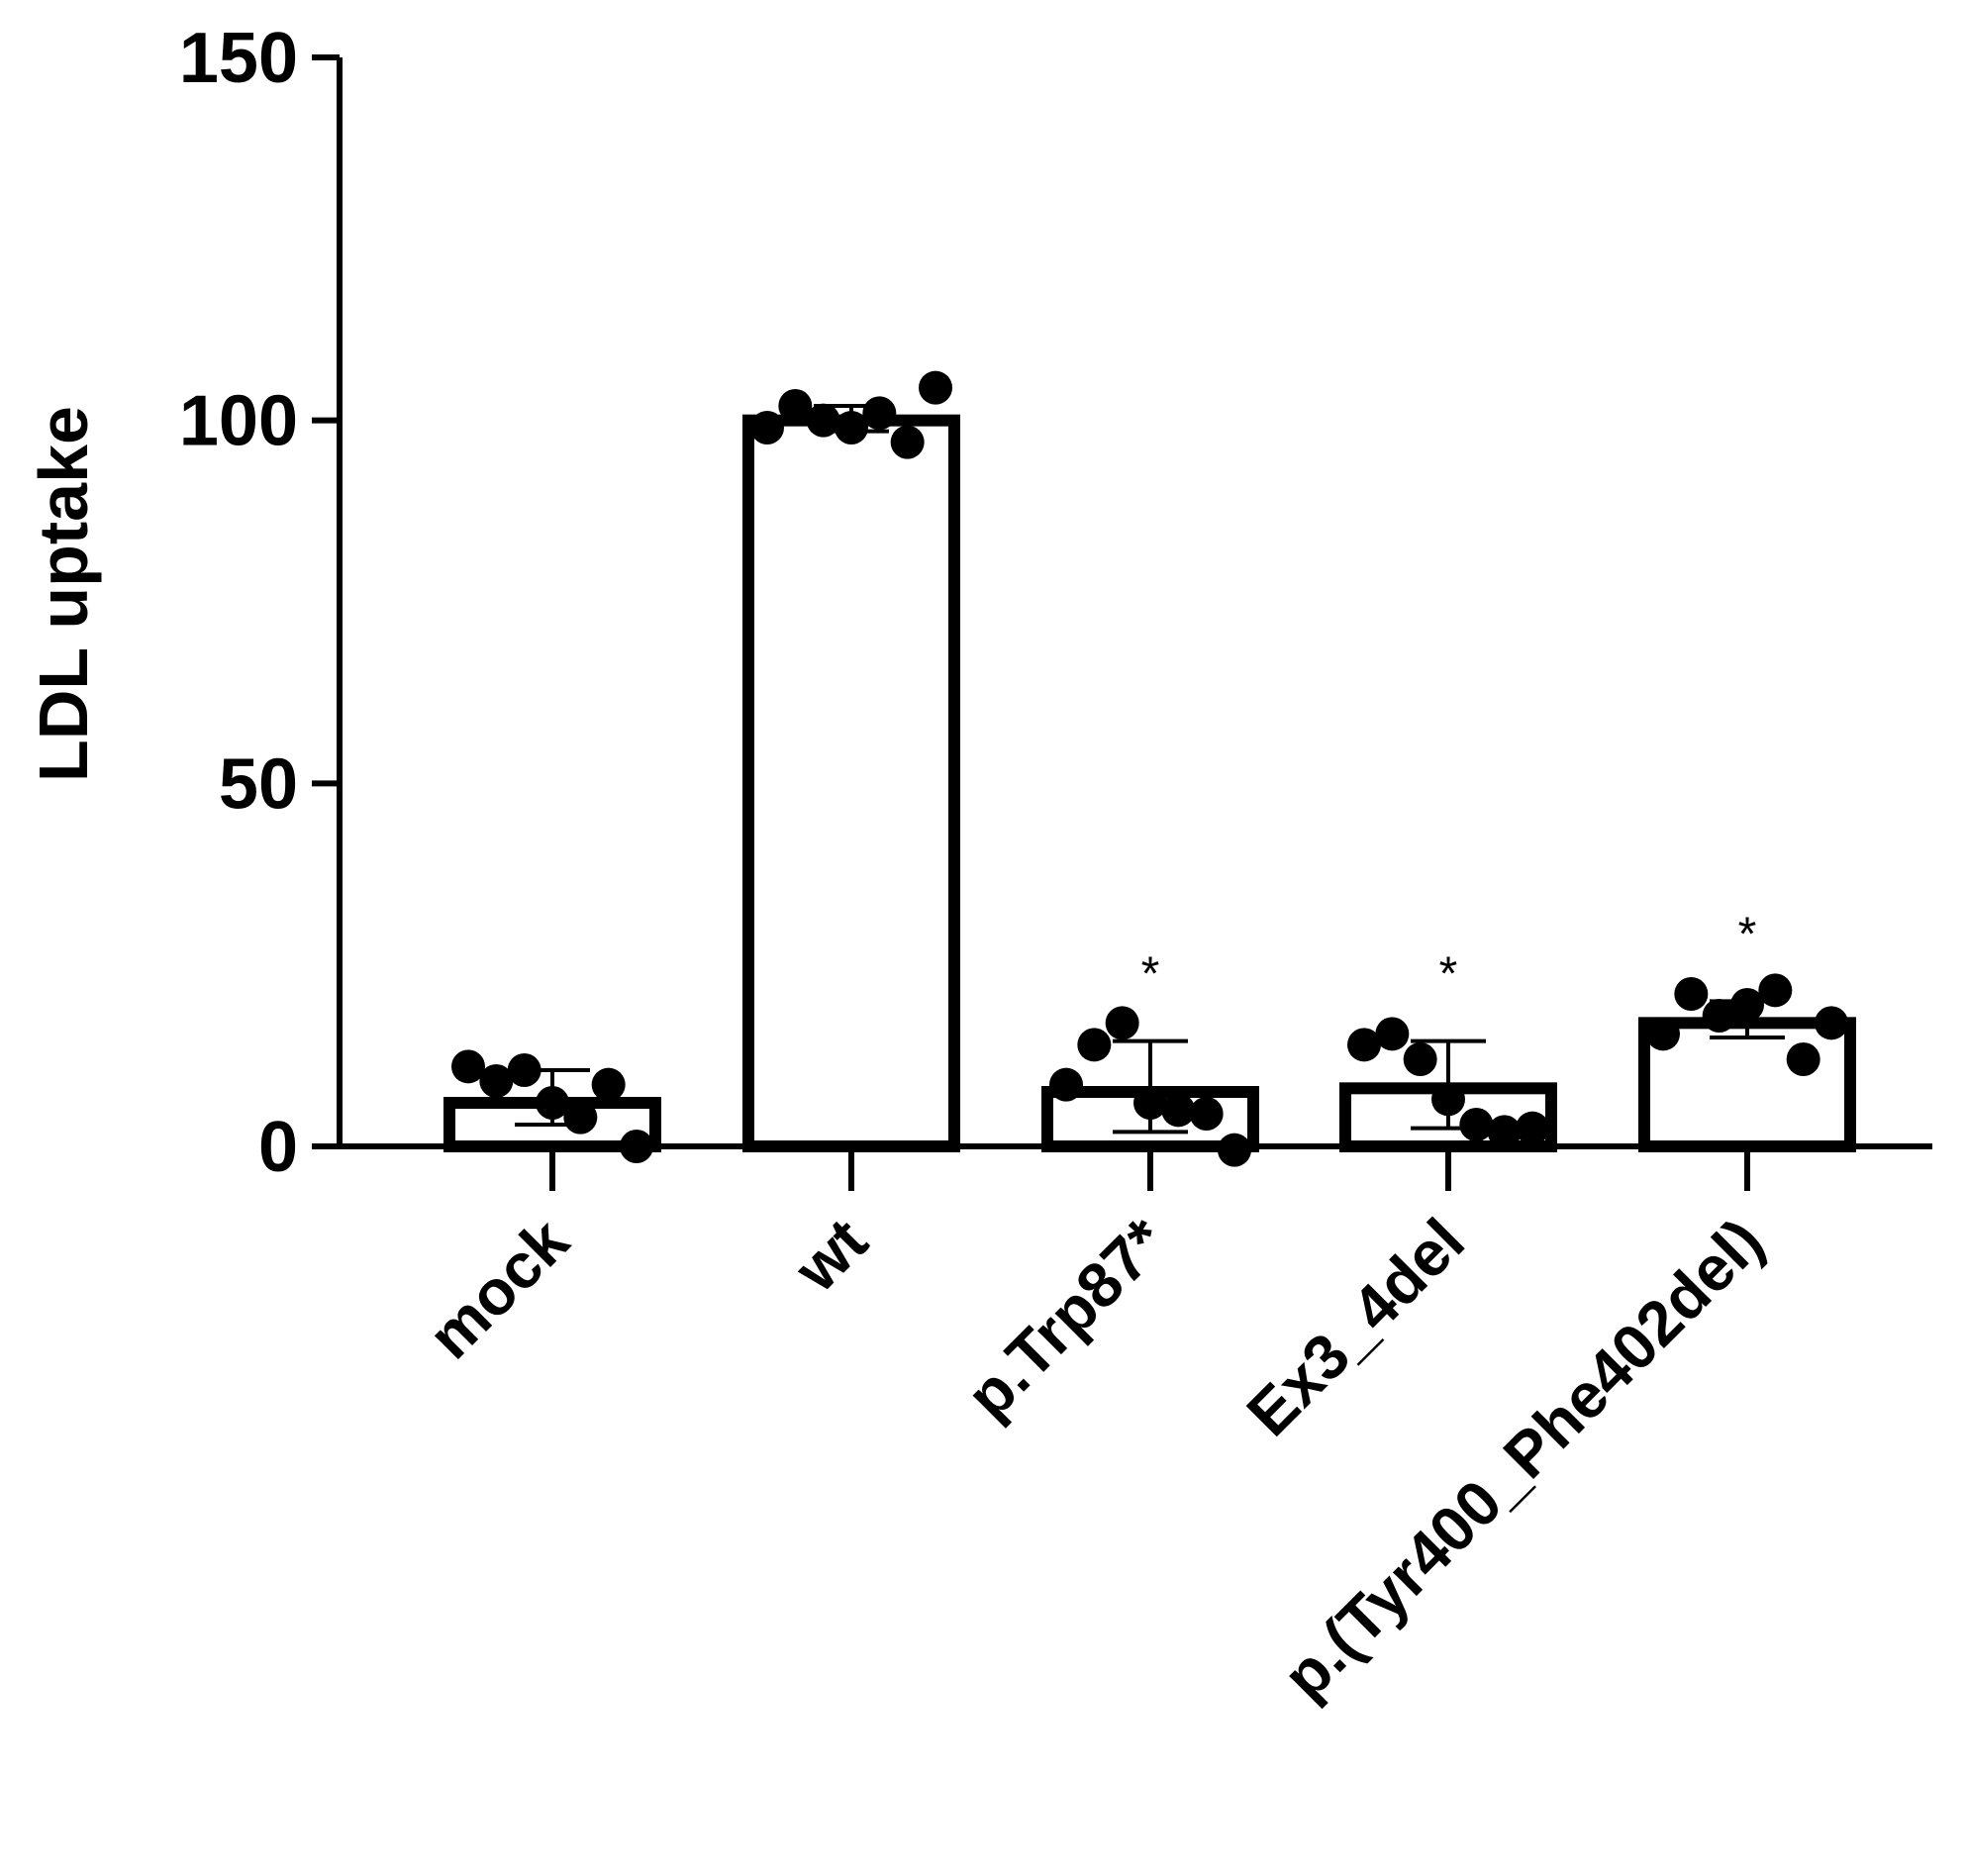  What do you see at coordinates (1523, 1459) in the screenshot?
I see `x-tick-label: p.(Tyr400_Phe402del)` at bounding box center [1523, 1459].